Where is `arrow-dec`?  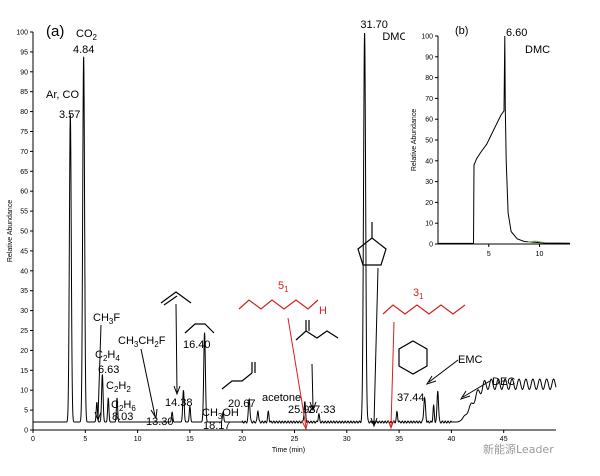
arrow-dec is located at coordinates (476, 389).